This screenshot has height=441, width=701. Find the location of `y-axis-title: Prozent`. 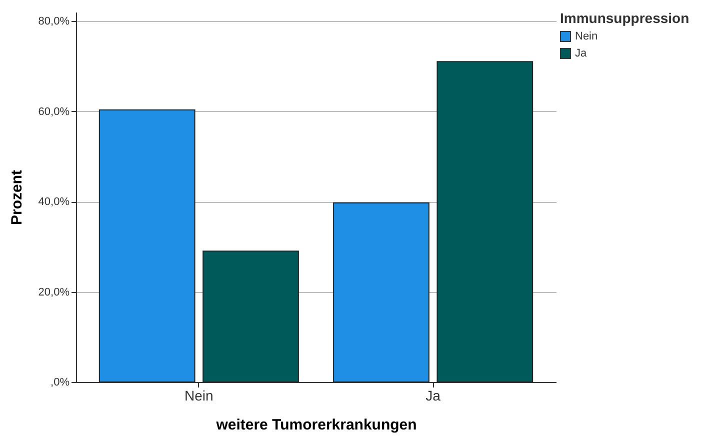

y-axis-title: Prozent is located at coordinates (17, 198).